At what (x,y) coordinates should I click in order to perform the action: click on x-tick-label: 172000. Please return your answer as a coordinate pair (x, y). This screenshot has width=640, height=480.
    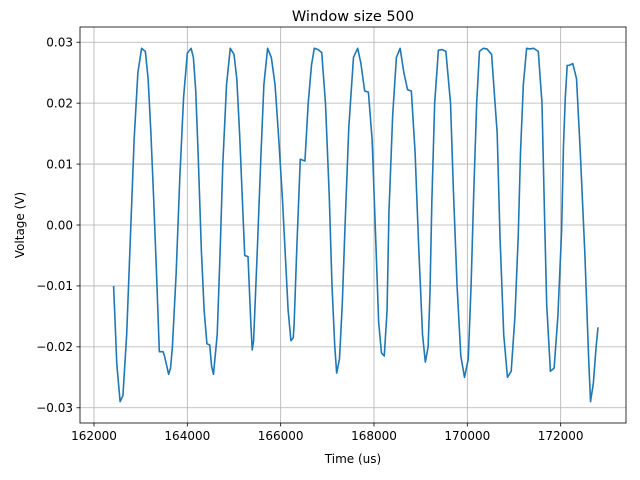
    Looking at the image, I should click on (561, 436).